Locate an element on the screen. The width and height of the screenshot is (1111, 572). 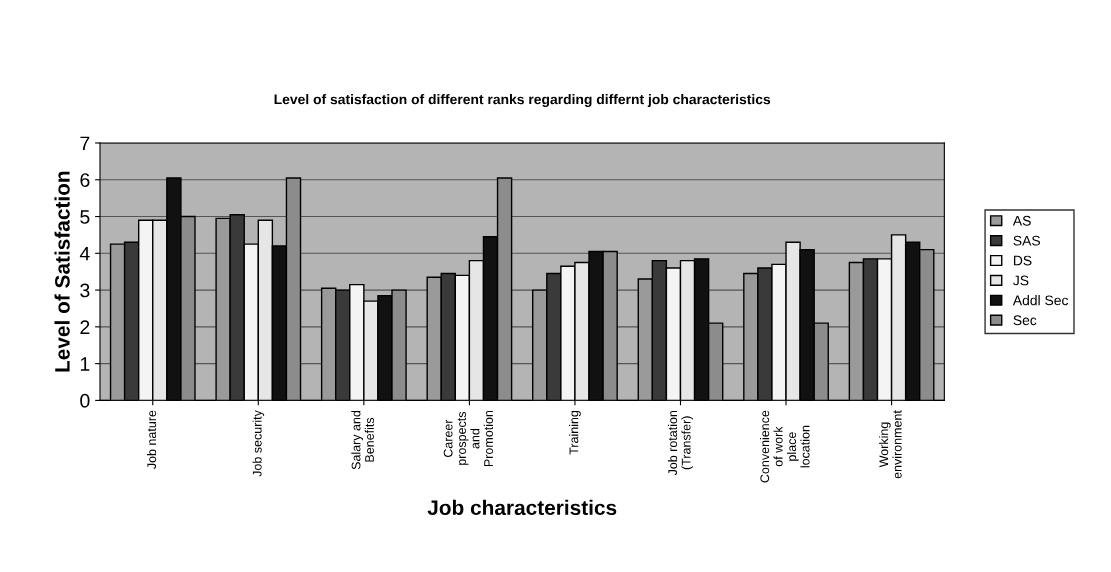
legend-label: SAS is located at coordinates (1026, 240).